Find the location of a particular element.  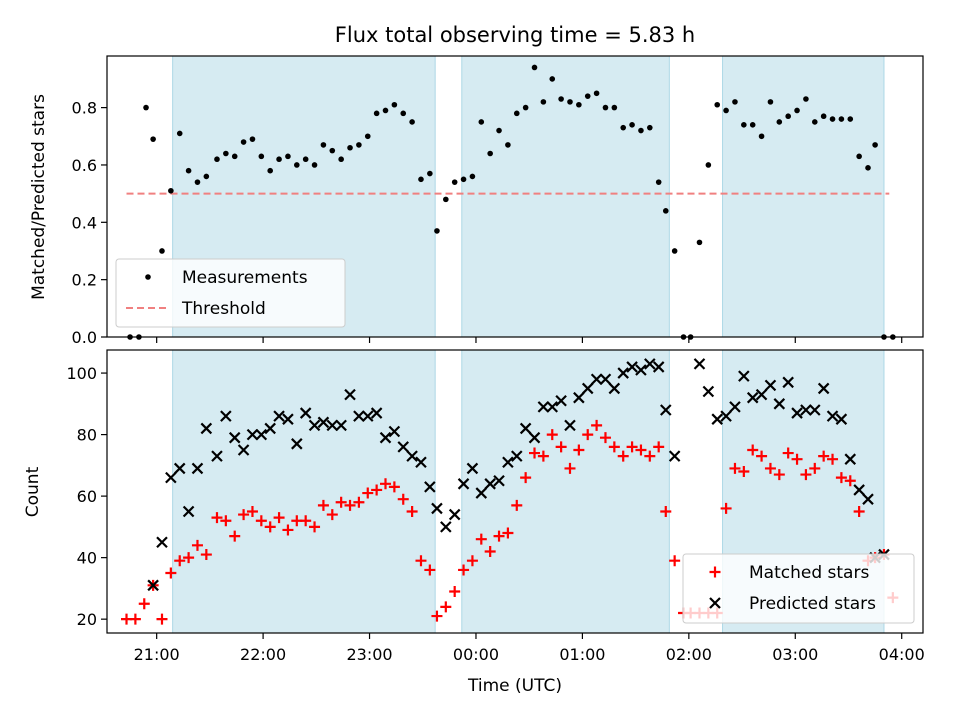

count-y-axis: 20 40 60 80 100 is located at coordinates (86, 496).